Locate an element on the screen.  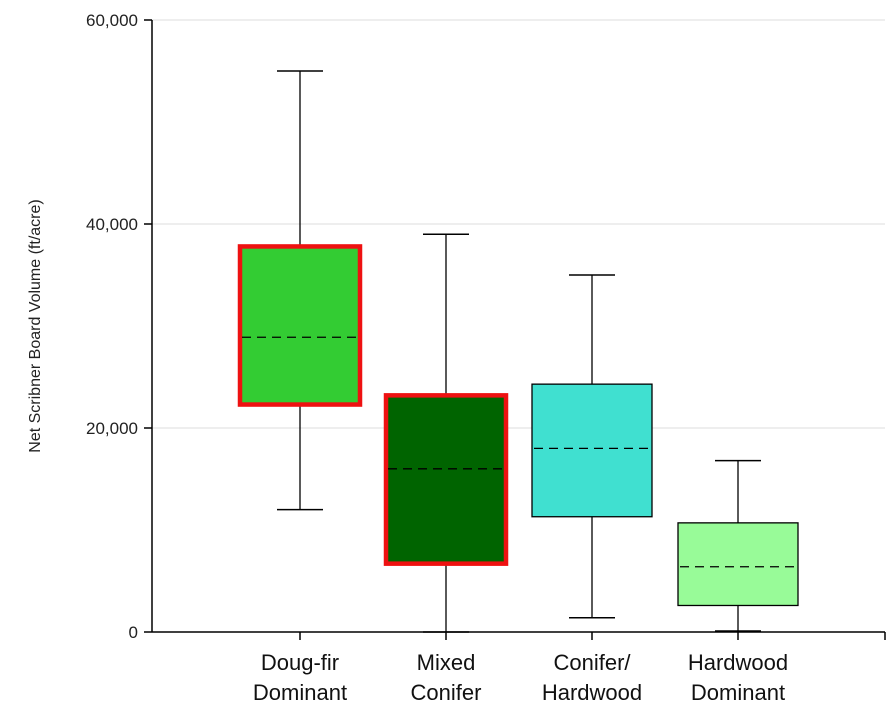
category-label-line1: Hardwood is located at coordinates (738, 662).